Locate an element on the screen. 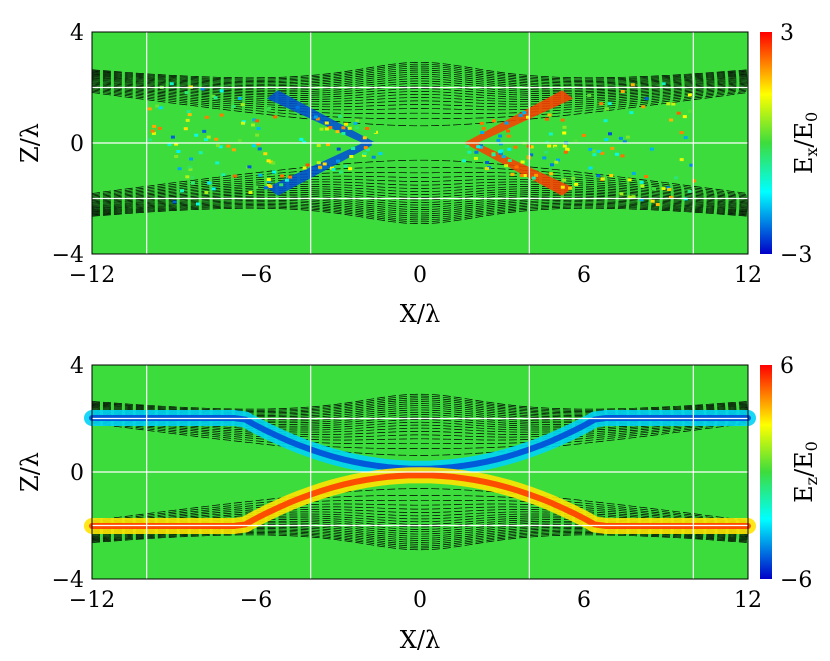 Image resolution: width=830 pixels, height=661 pixels. ez-y-tick-label: −4 is located at coordinates (68, 580).